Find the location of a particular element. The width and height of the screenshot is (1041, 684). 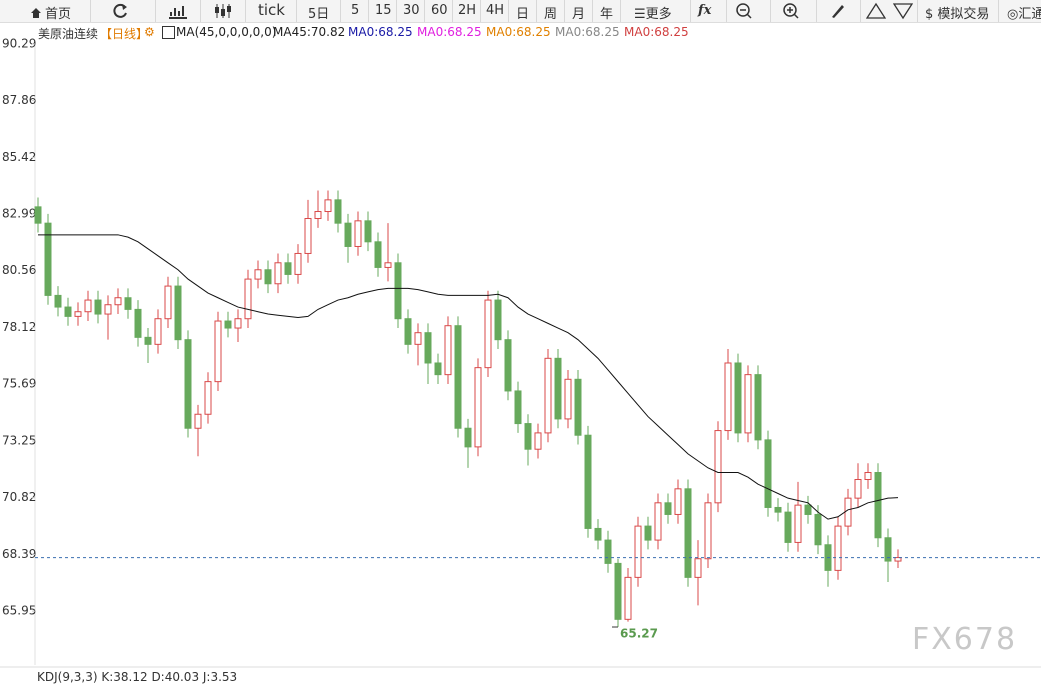

indicator-icon is located at coordinates (168, 32).